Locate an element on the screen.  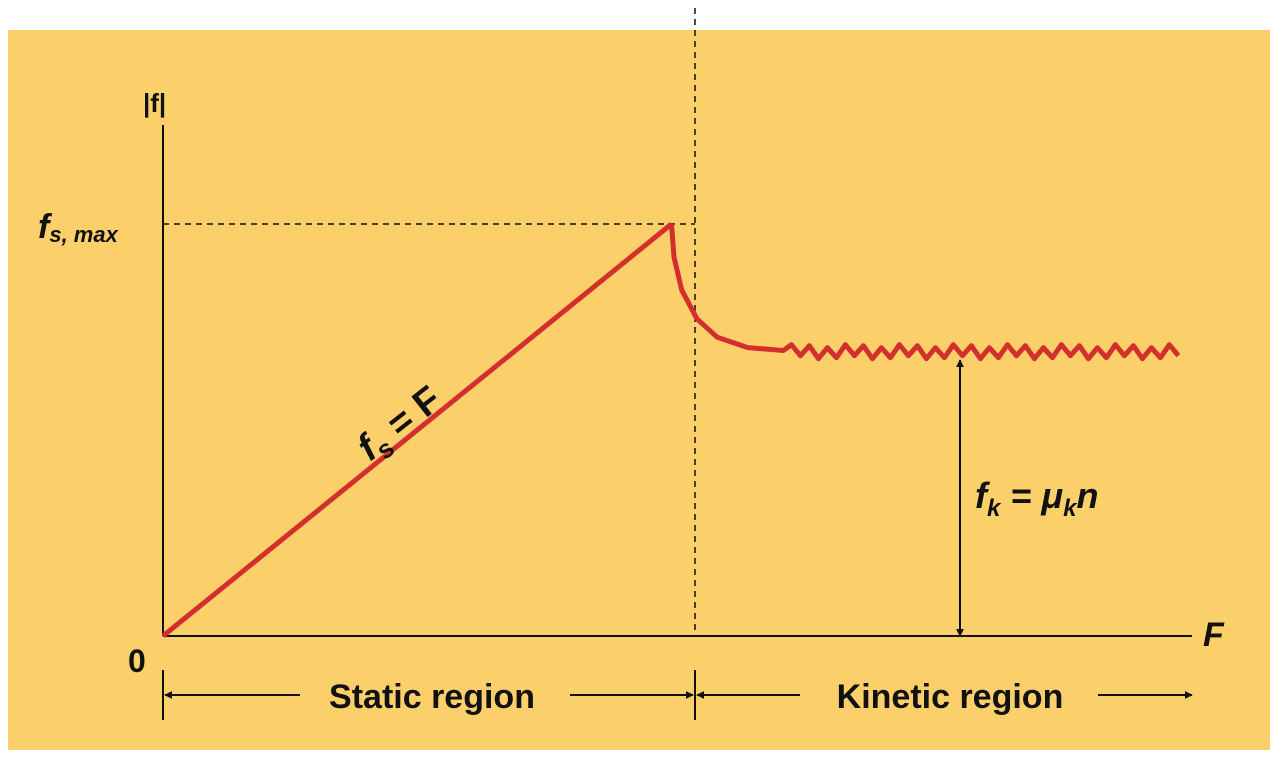
kinetic-region-label: Kinetic region is located at coordinates (950, 697).